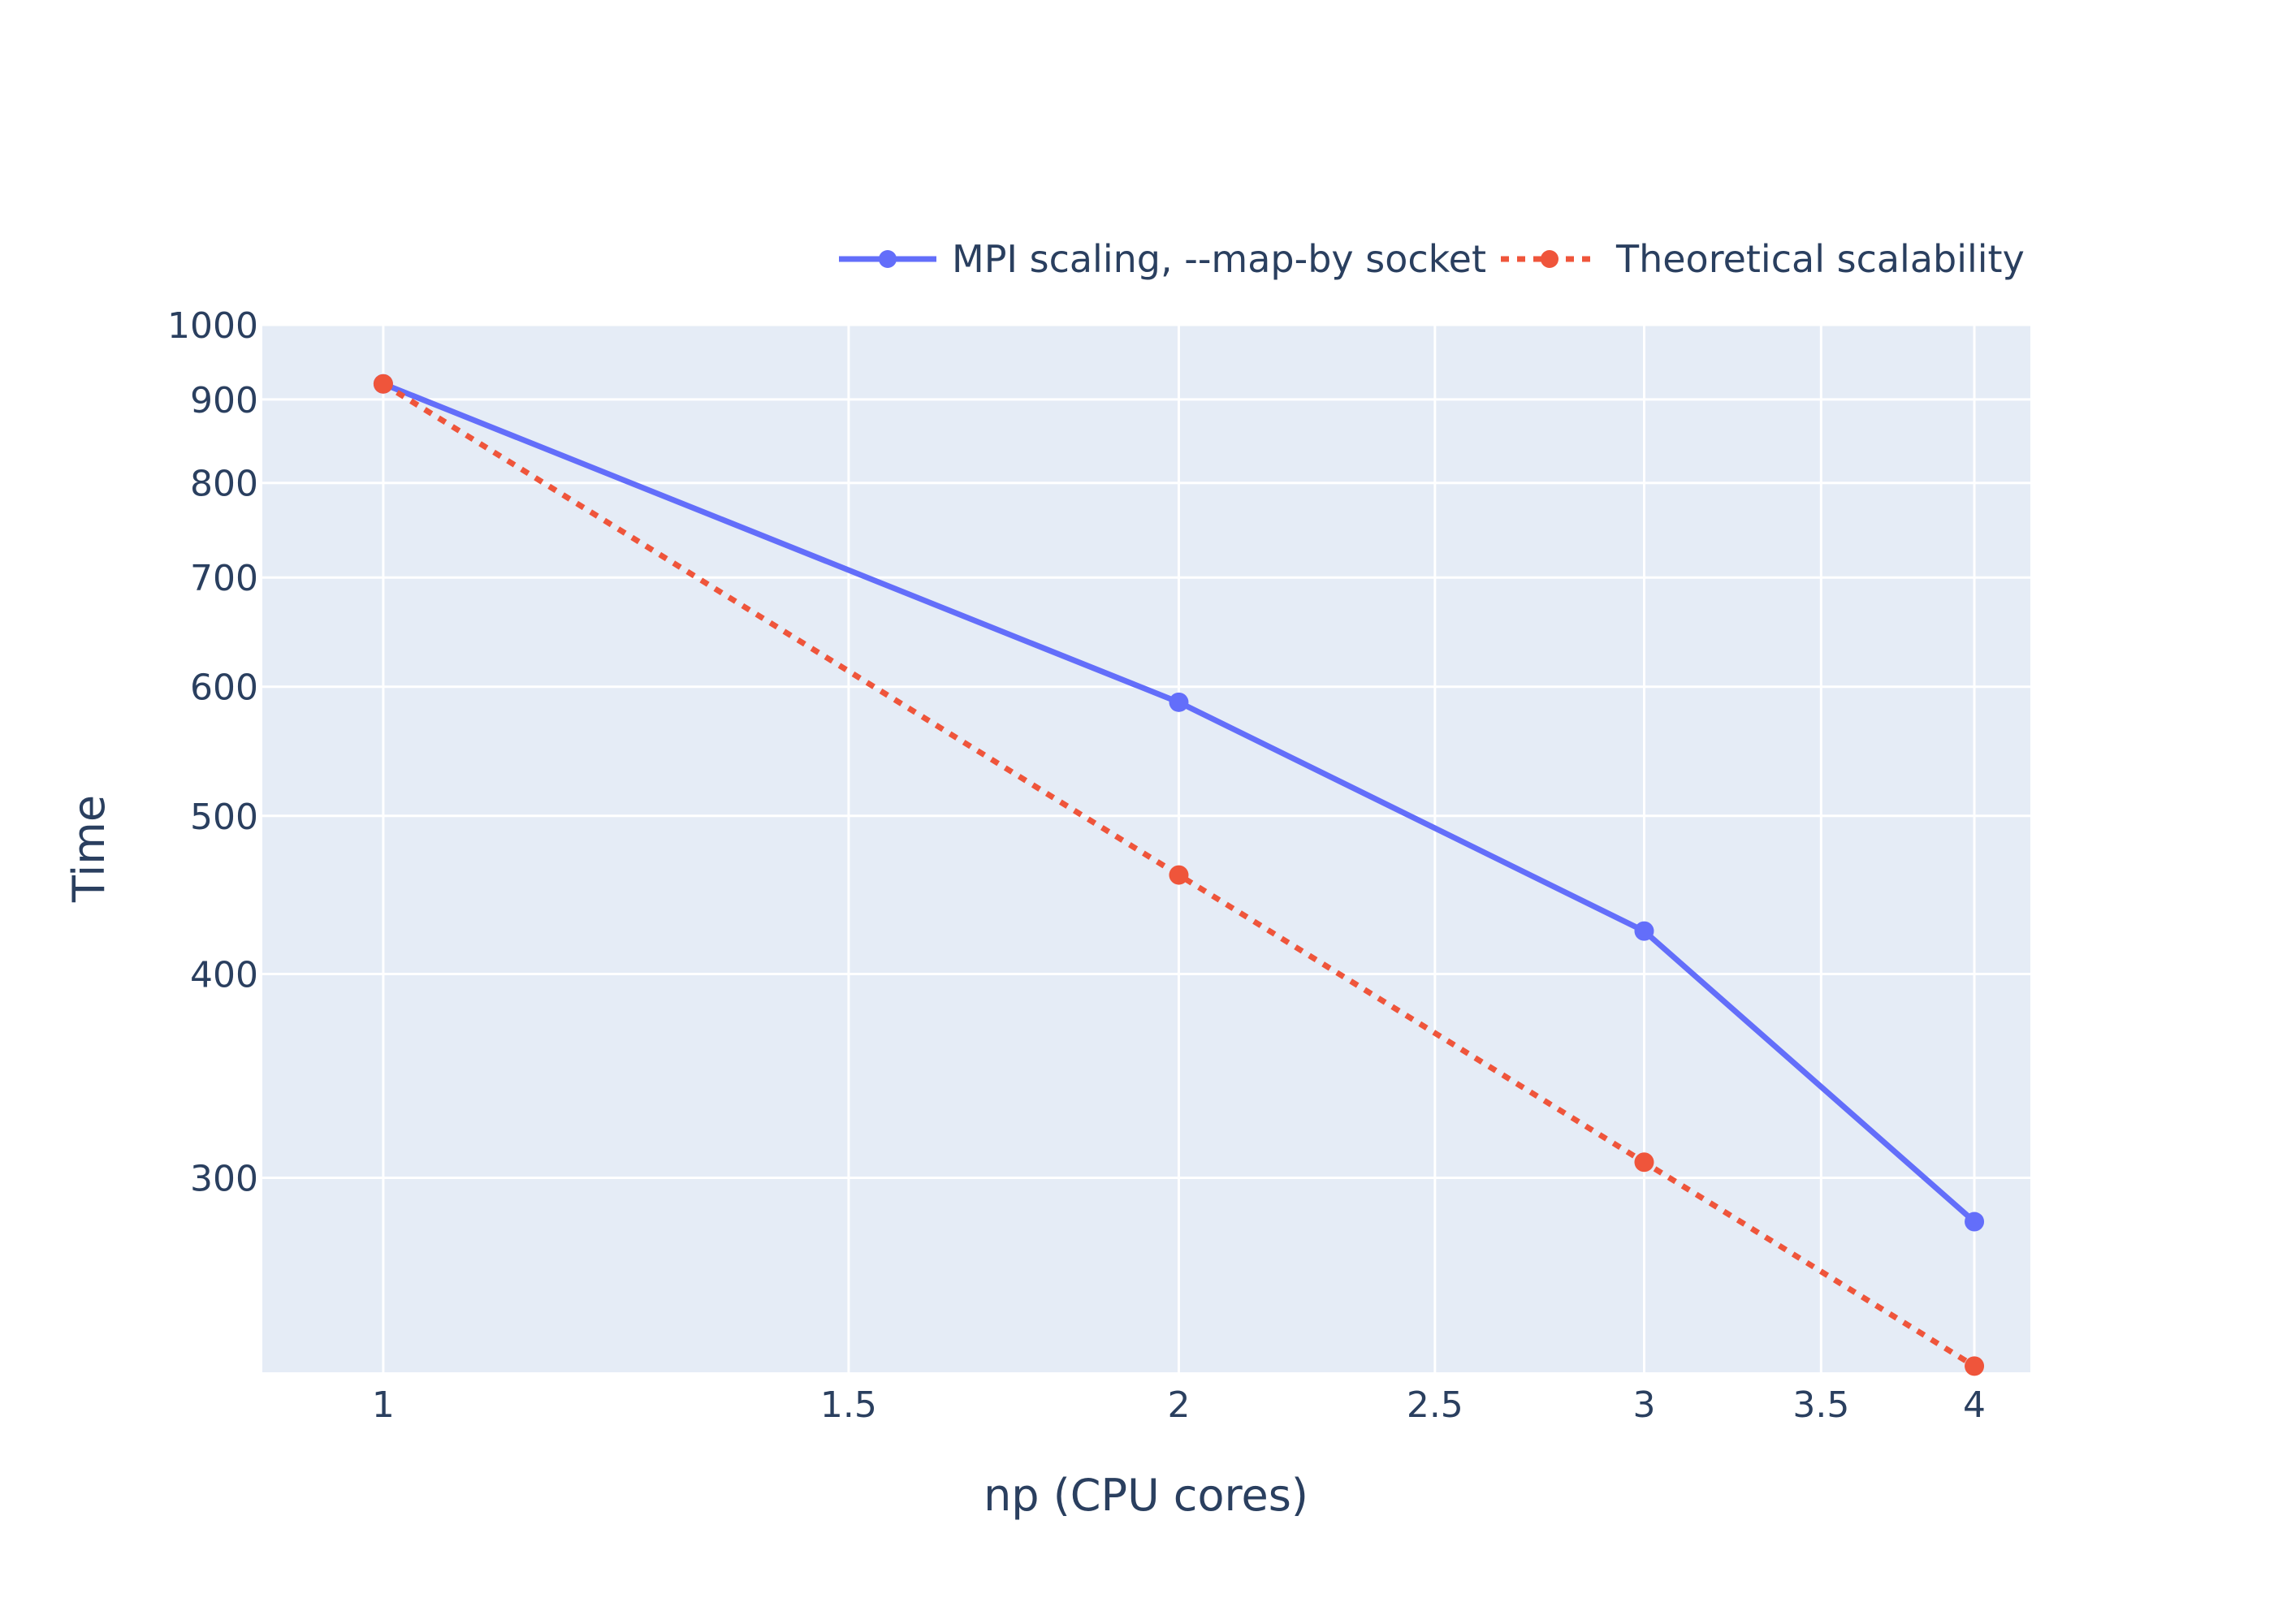 This screenshot has height=1624, width=2274. I want to click on x-tick-label: 1, so click(383, 1405).